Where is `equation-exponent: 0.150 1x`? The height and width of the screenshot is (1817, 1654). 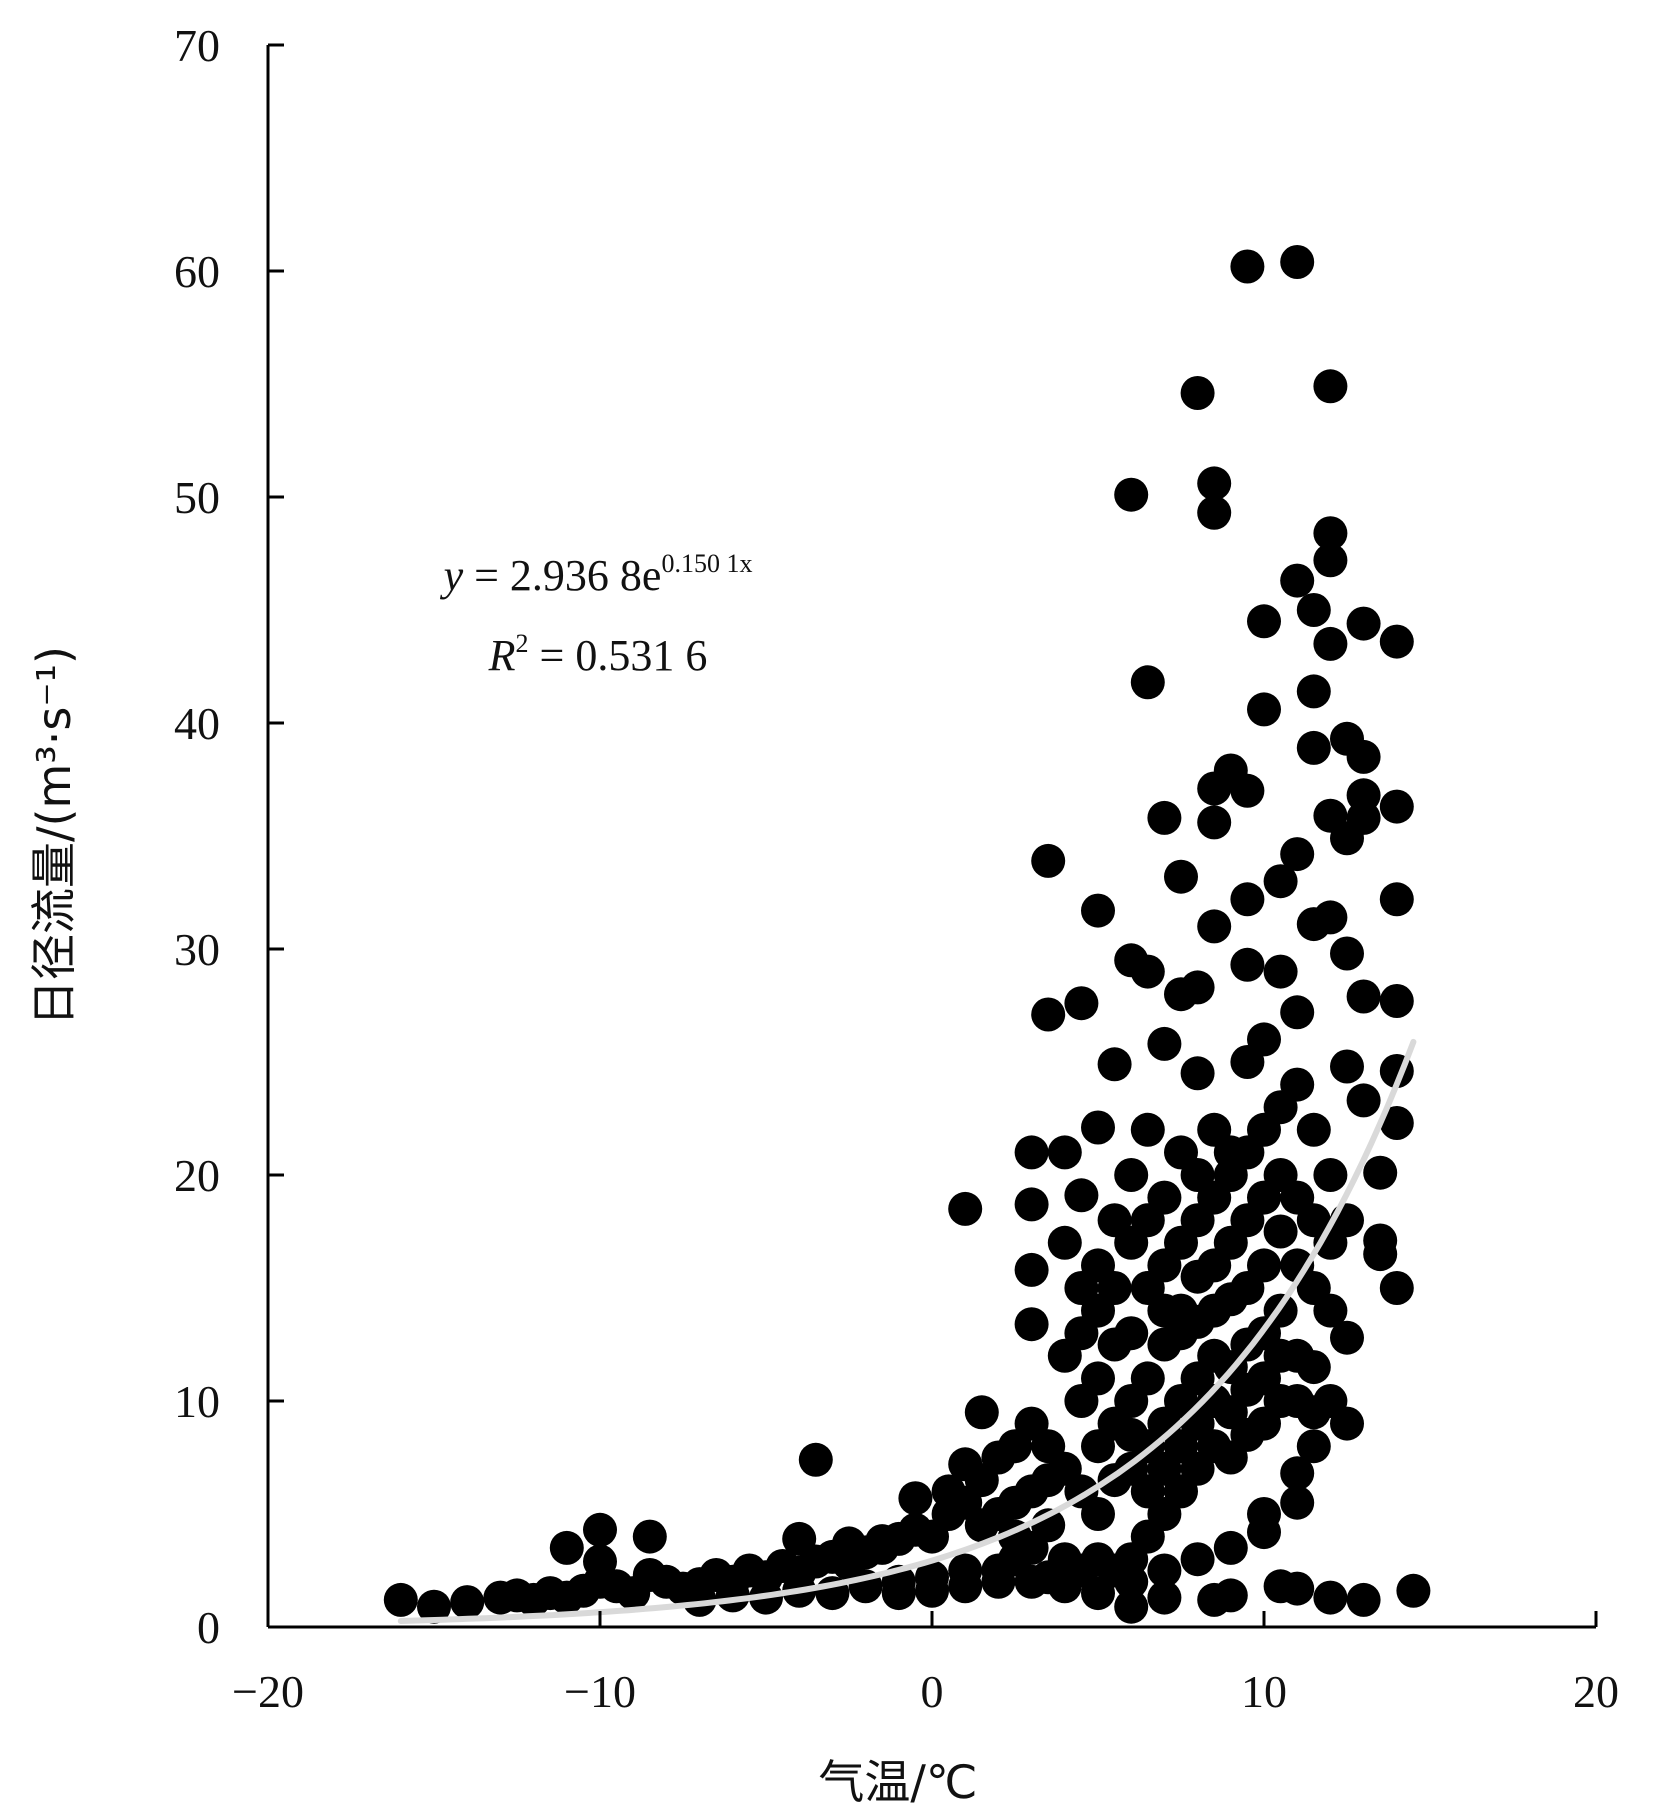 equation-exponent: 0.150 1x is located at coordinates (706, 563).